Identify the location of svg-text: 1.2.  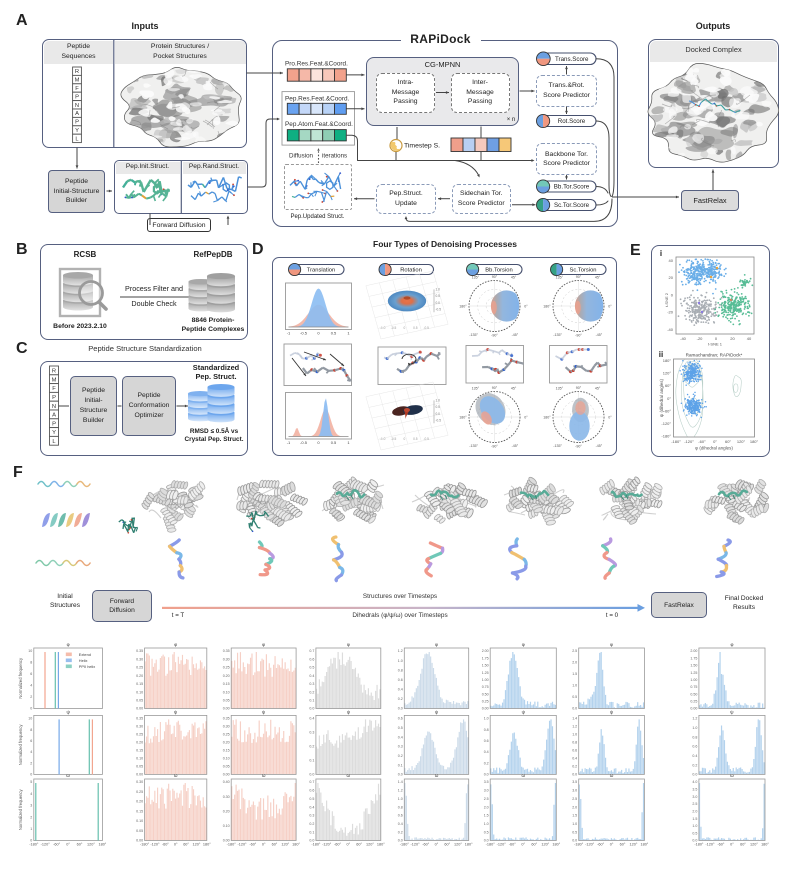
(574, 727).